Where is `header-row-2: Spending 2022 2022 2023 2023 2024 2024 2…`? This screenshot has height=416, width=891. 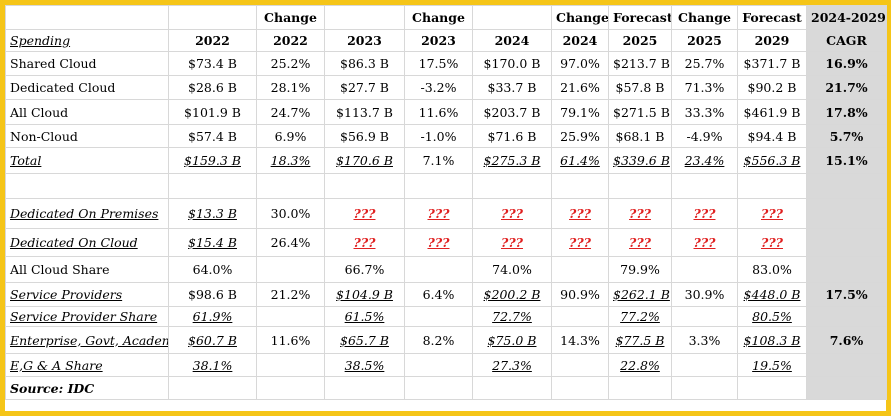
header-row-2: Spending 2022 2022 2023 2023 2024 2024 2… is located at coordinates (446, 40).